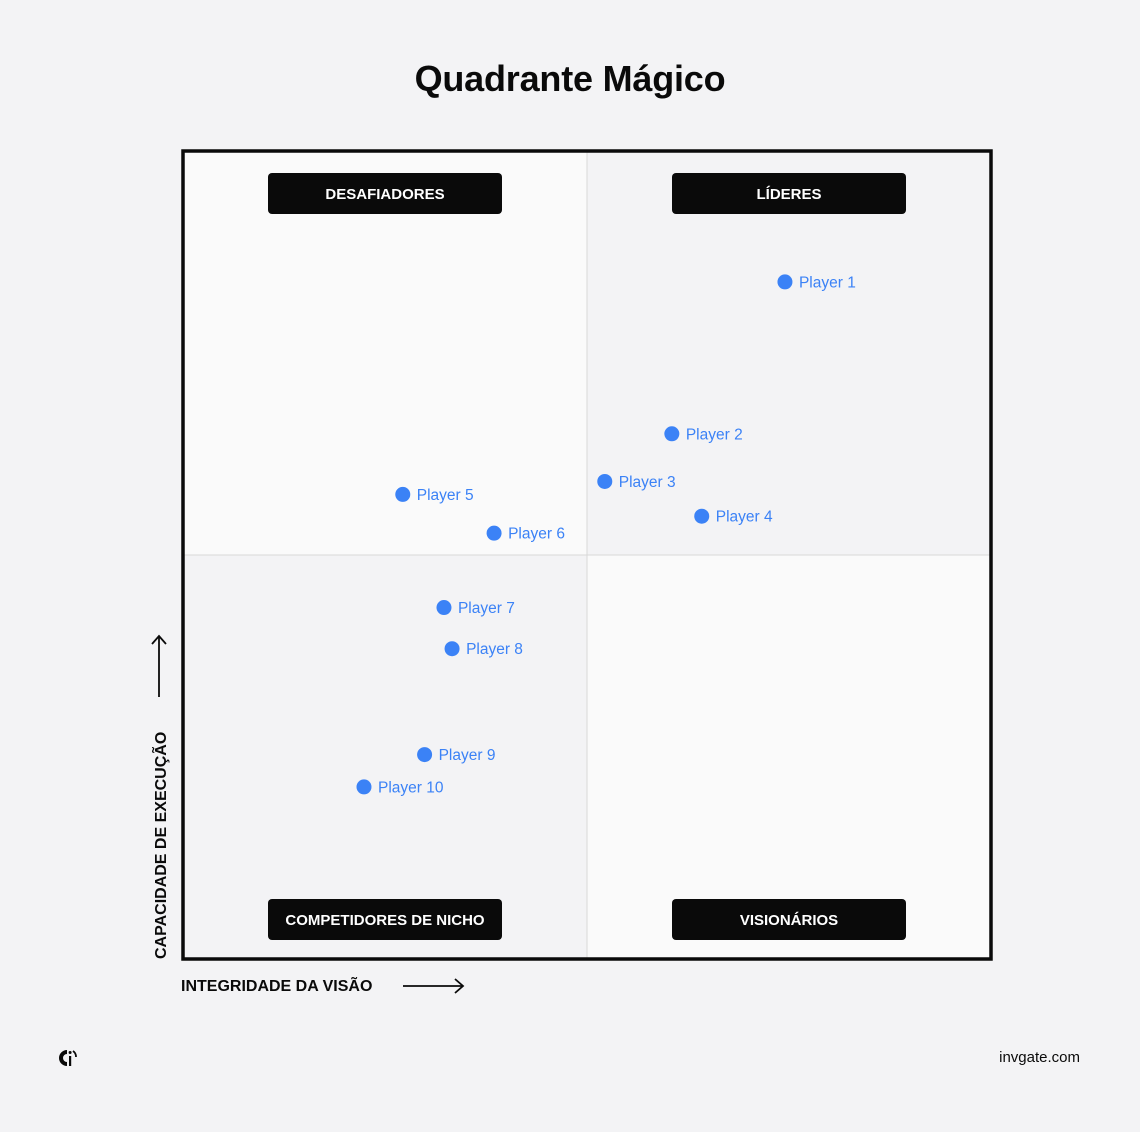  I want to click on player-point-6: Player 6, so click(525, 534).